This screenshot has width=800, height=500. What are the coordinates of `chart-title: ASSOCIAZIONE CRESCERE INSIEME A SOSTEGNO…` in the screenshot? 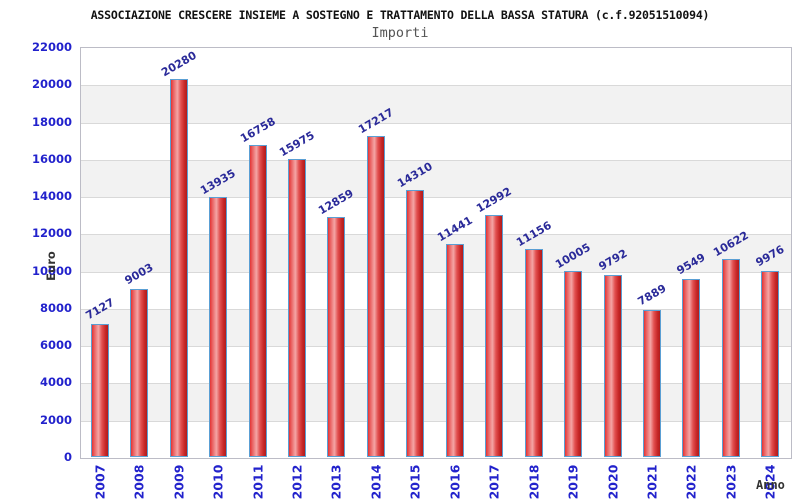 It's located at (400, 15).